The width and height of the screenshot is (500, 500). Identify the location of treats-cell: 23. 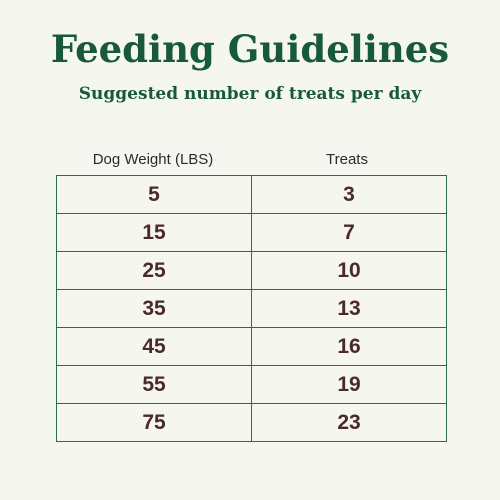
(349, 422).